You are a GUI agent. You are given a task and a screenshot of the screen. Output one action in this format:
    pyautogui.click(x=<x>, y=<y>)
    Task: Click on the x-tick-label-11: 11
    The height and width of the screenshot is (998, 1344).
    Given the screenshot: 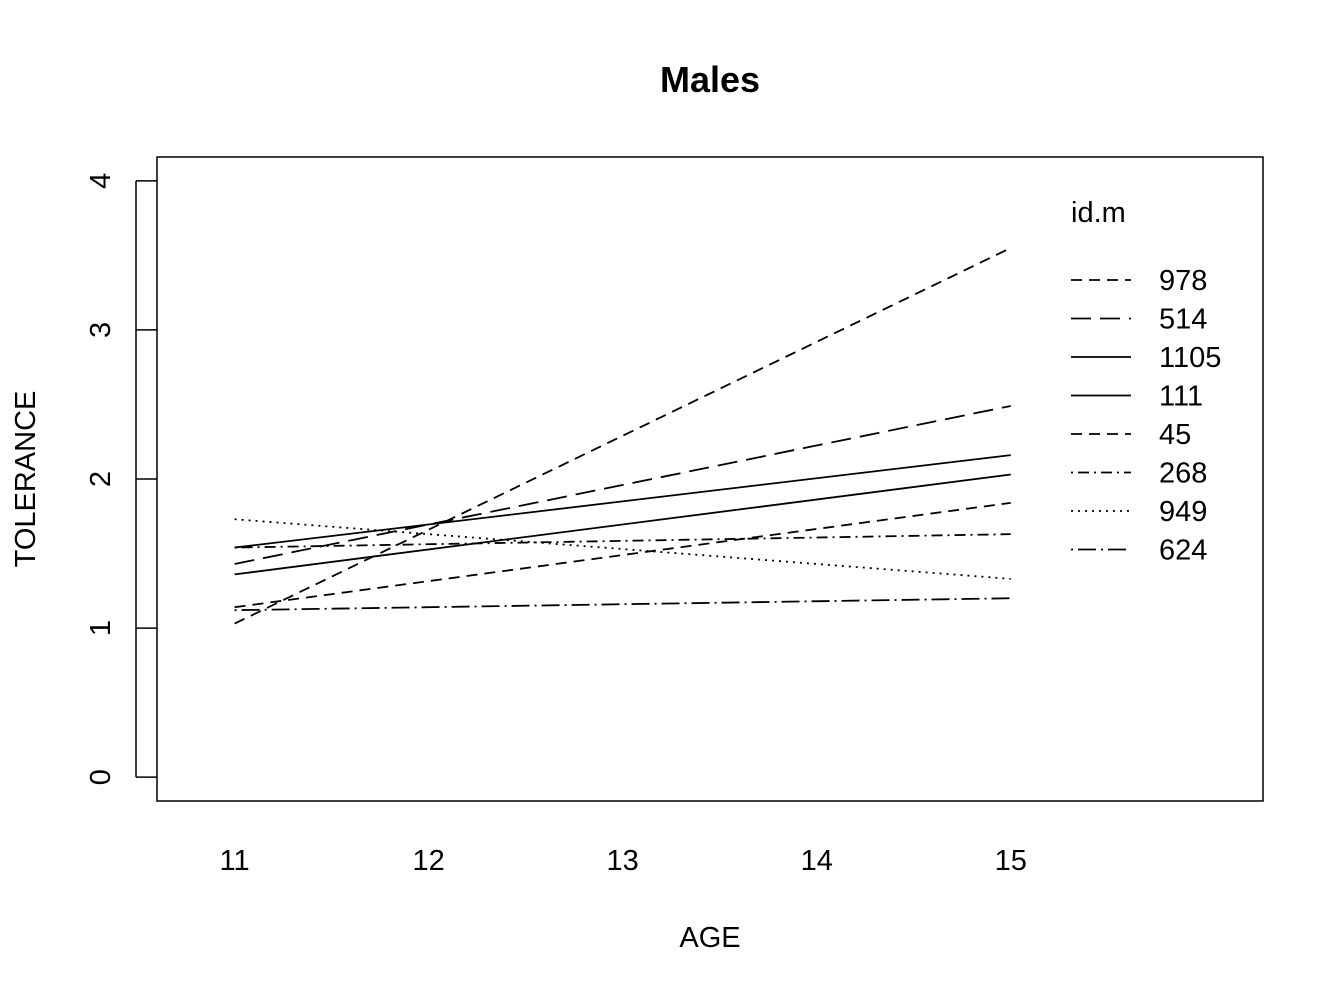 What is the action you would take?
    pyautogui.click(x=235, y=861)
    